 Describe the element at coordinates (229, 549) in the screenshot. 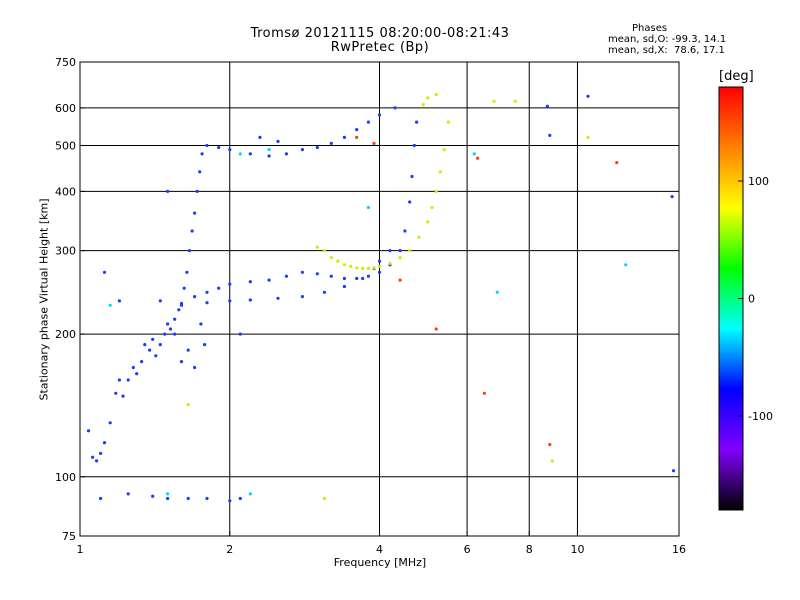

I see `x-tick-label: 2` at that location.